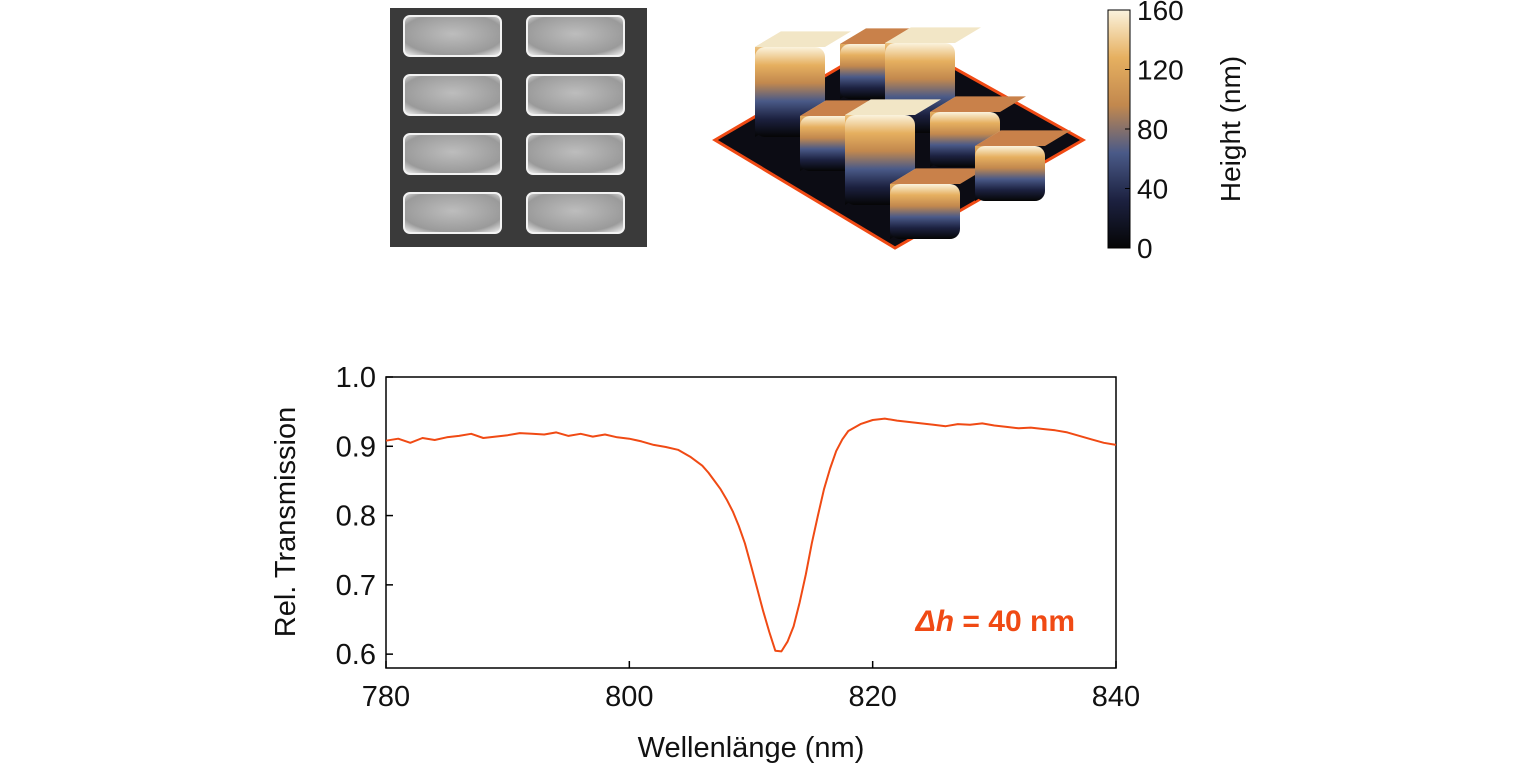 The height and width of the screenshot is (765, 1516). Describe the element at coordinates (751, 687) in the screenshot. I see `x-axis: 780 800 820 840` at that location.